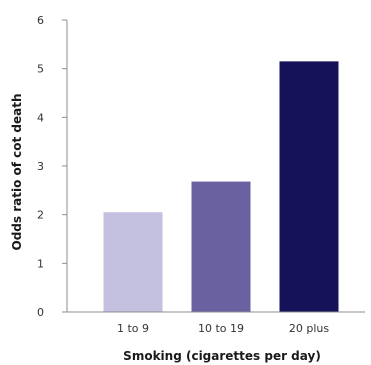 The height and width of the screenshot is (365, 371). I want to click on y-tick-label: 0, so click(40, 312).